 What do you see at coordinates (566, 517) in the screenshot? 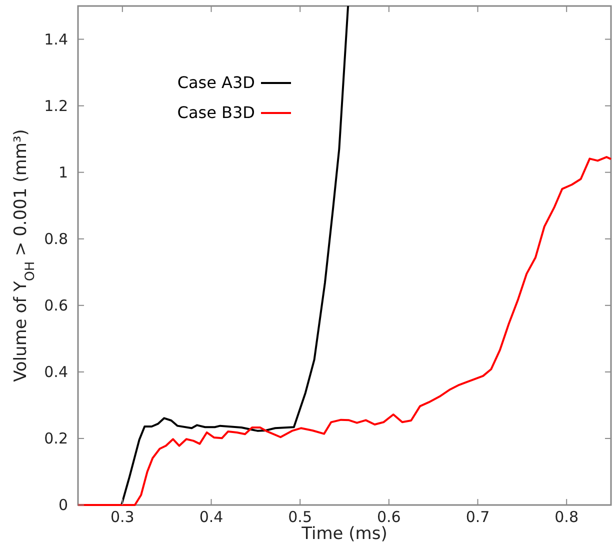
I see `x-tick-label: 0.8` at bounding box center [566, 517].